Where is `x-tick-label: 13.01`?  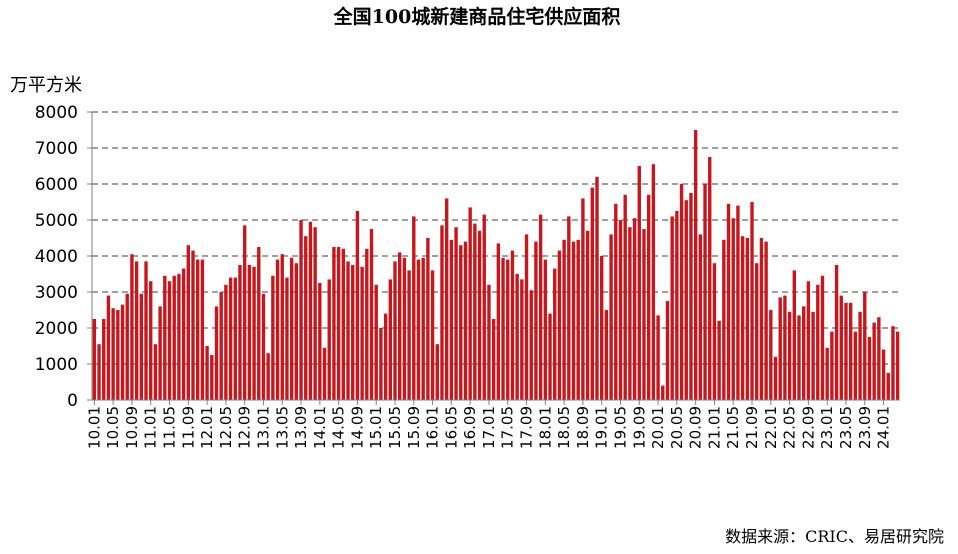 x-tick-label: 13.01 is located at coordinates (263, 427).